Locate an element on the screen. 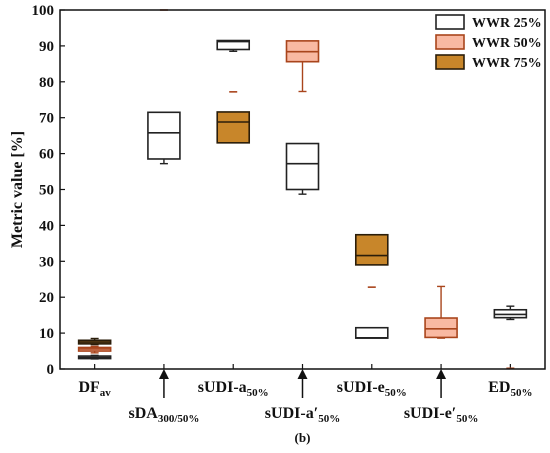  legend-label: WWR 50% is located at coordinates (507, 43).